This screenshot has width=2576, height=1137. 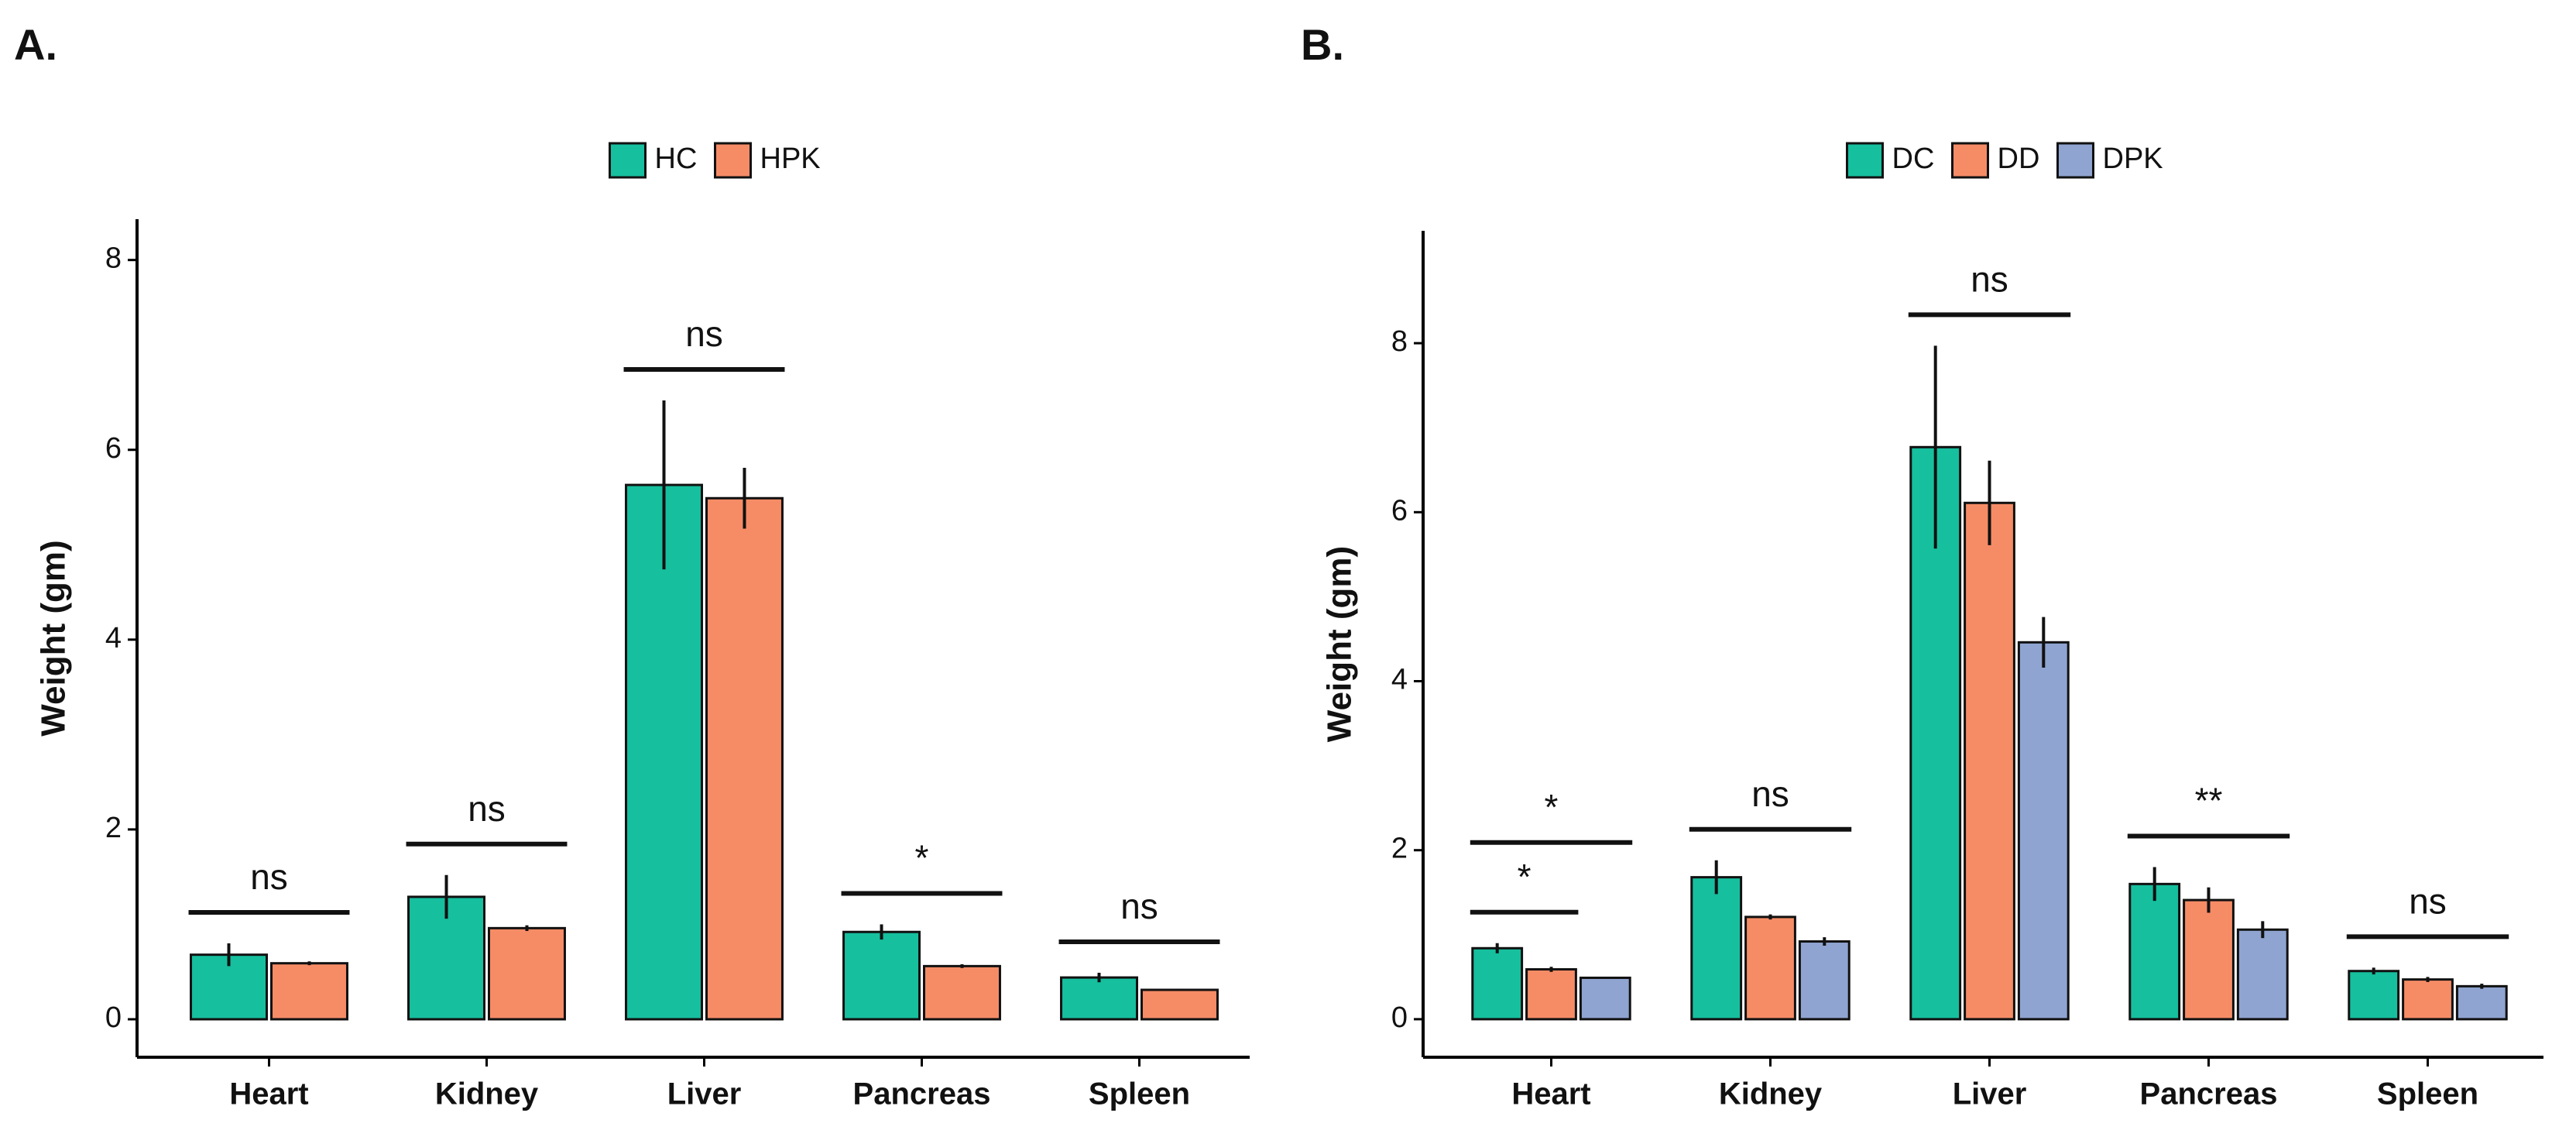 I want to click on legend-label: DD, so click(x=2019, y=159).